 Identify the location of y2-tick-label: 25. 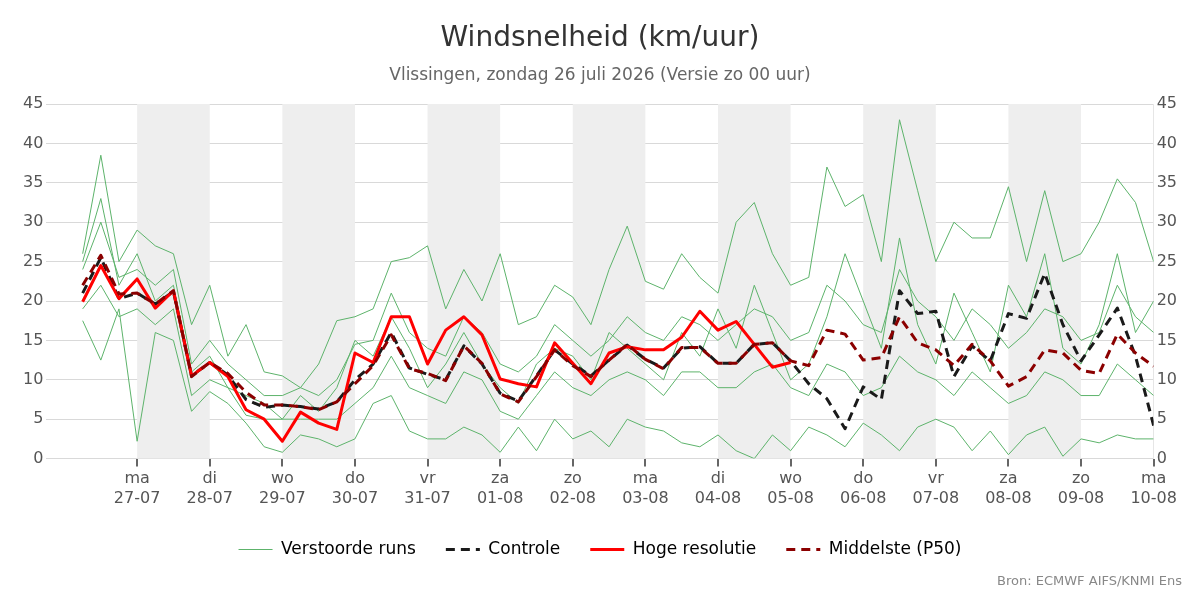
(1166, 260).